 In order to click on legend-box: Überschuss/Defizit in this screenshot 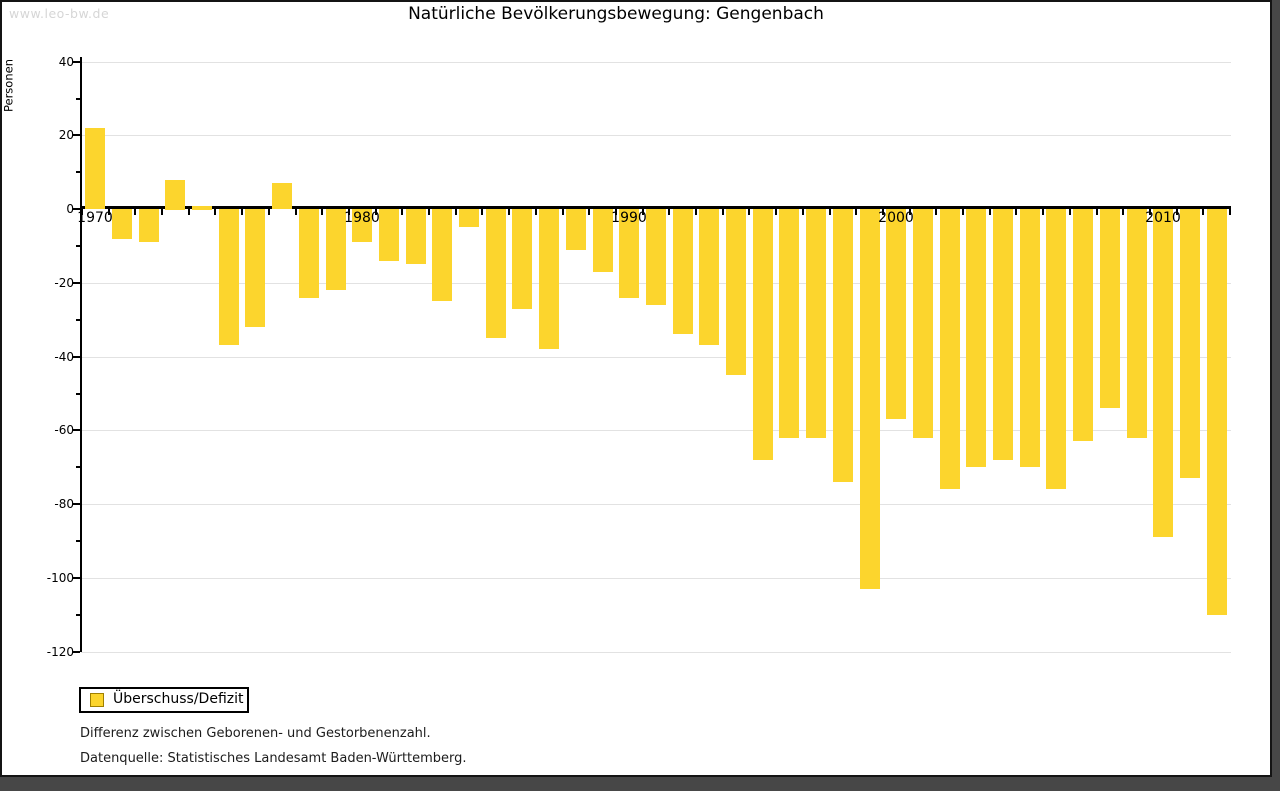, I will do `click(164, 700)`.